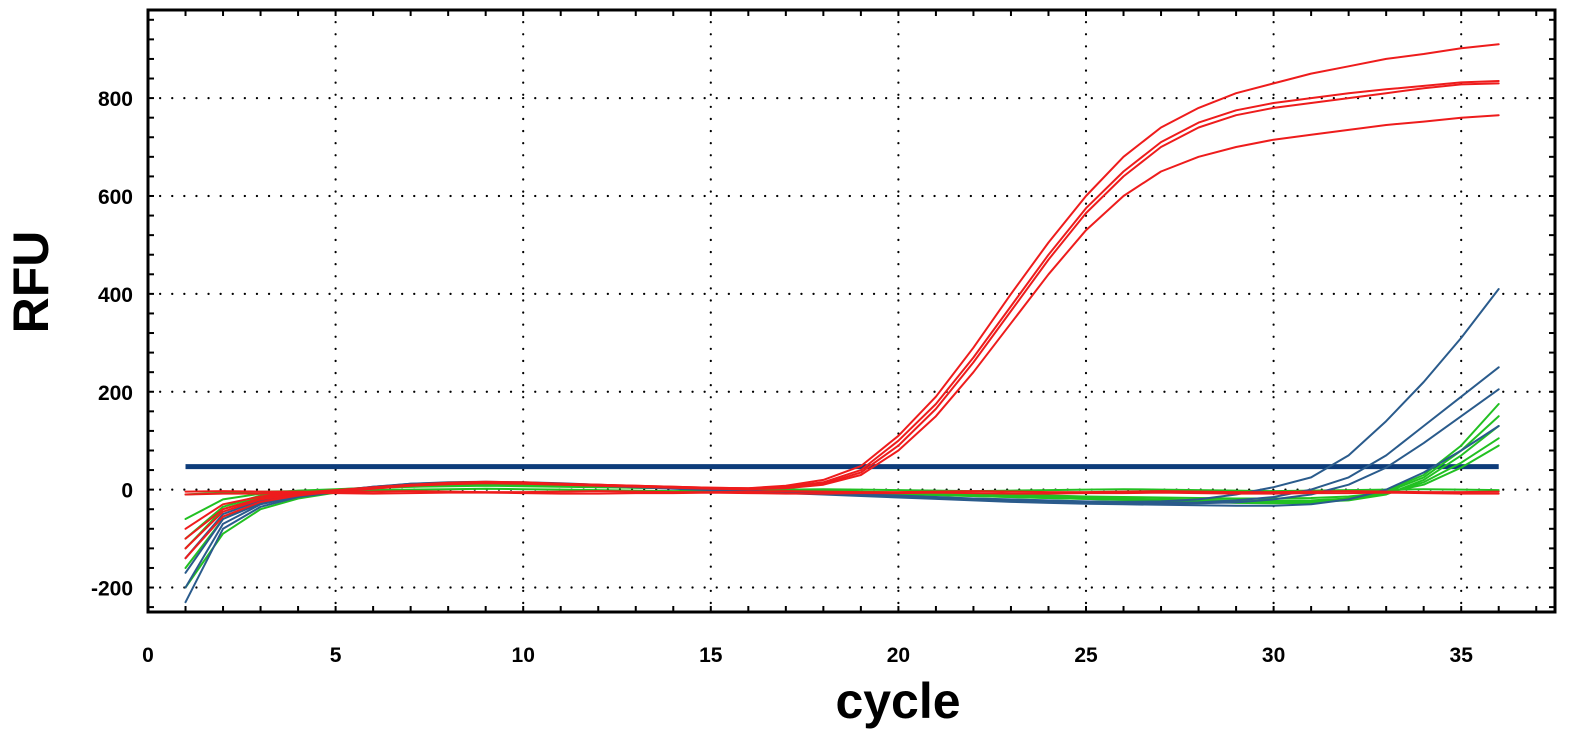 This screenshot has height=743, width=1583. What do you see at coordinates (127, 491) in the screenshot?
I see `y-tick-label: 0` at bounding box center [127, 491].